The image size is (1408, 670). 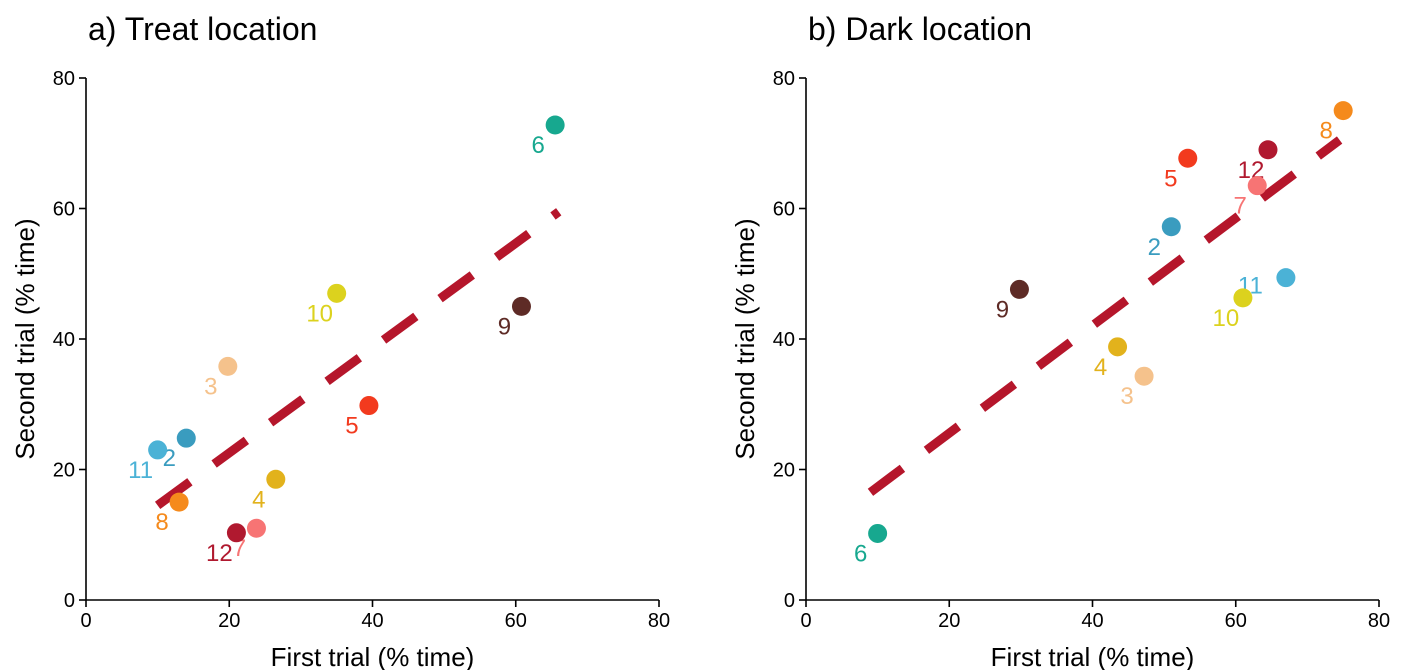 I want to click on data-label-7: 7, so click(x=1240, y=206).